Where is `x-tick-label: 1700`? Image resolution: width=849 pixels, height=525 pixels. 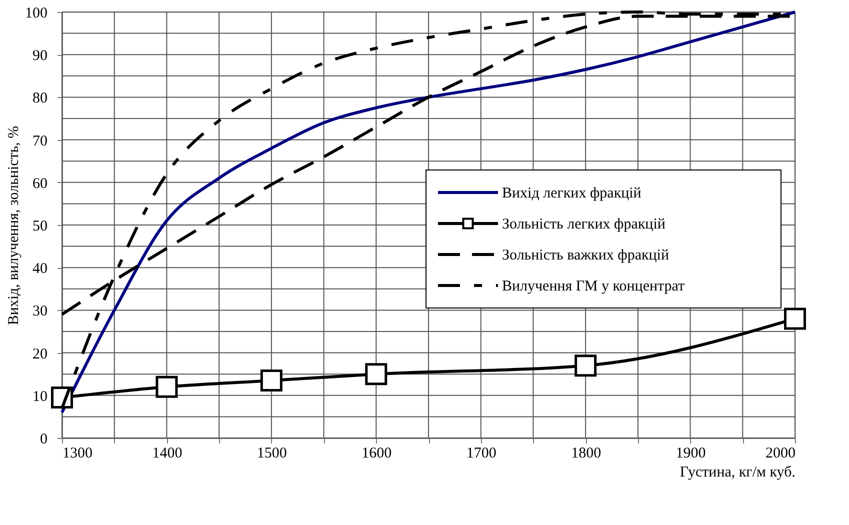 x-tick-label: 1700 is located at coordinates (481, 454).